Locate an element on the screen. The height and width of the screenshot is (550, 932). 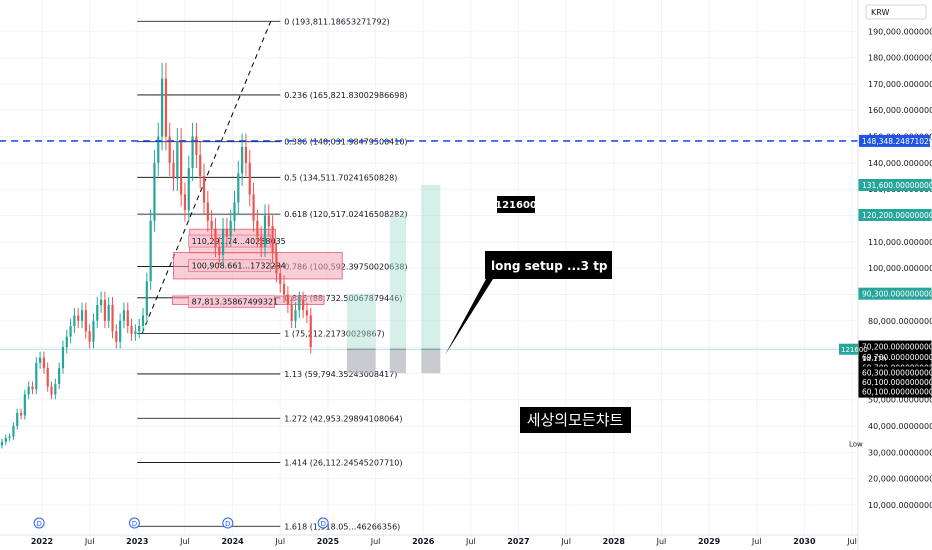
dividend-marker is located at coordinates (228, 523).